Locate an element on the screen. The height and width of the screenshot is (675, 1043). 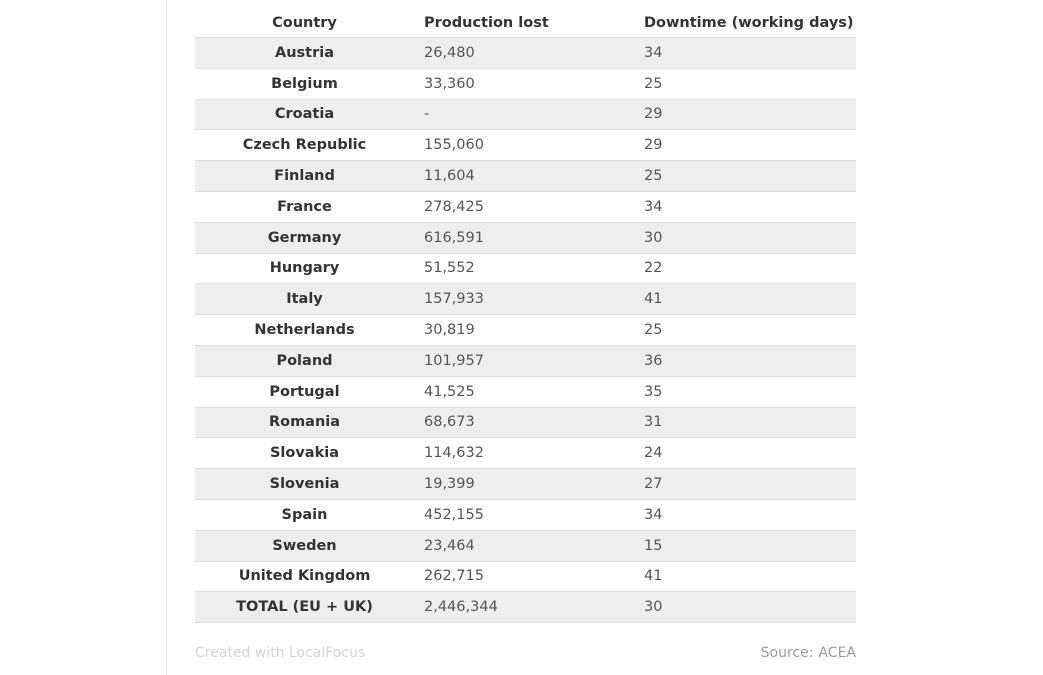
cell-production-lost: 101,957 is located at coordinates (524, 361).